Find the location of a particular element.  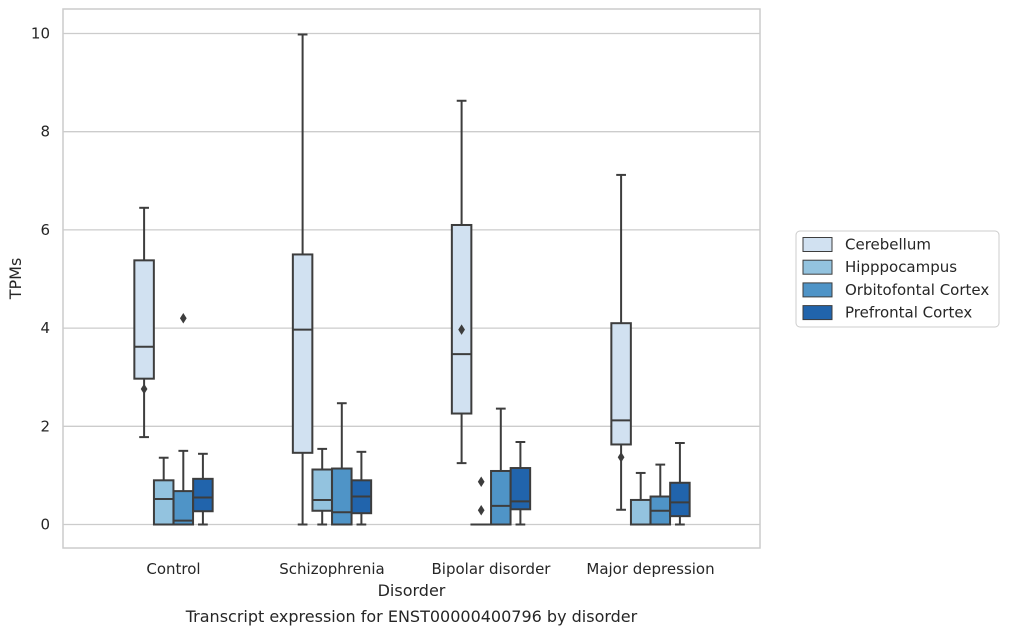

x-tick-label: Schizophrenia is located at coordinates (331, 569).